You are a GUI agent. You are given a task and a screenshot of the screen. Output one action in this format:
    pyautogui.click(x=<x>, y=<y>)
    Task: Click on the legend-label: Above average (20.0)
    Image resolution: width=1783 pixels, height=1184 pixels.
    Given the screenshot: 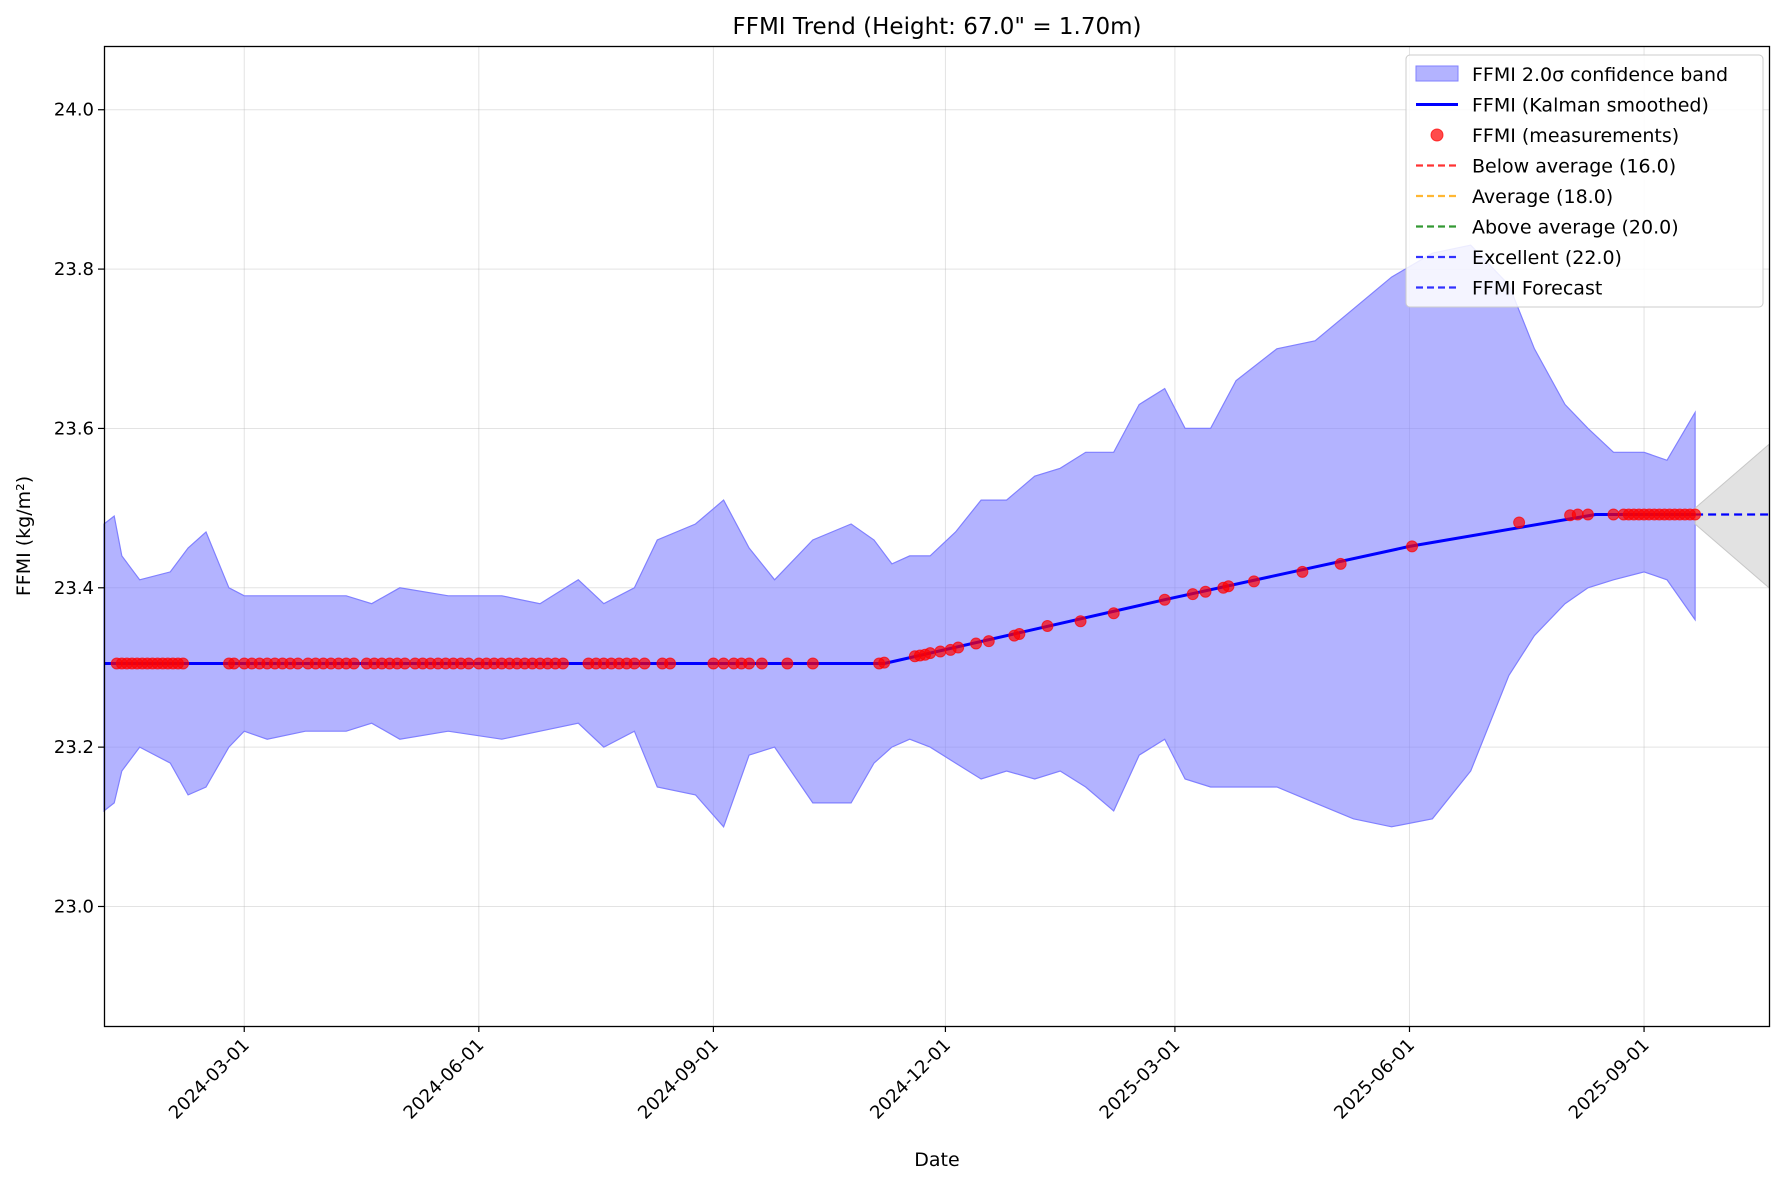 What is the action you would take?
    pyautogui.click(x=1575, y=228)
    